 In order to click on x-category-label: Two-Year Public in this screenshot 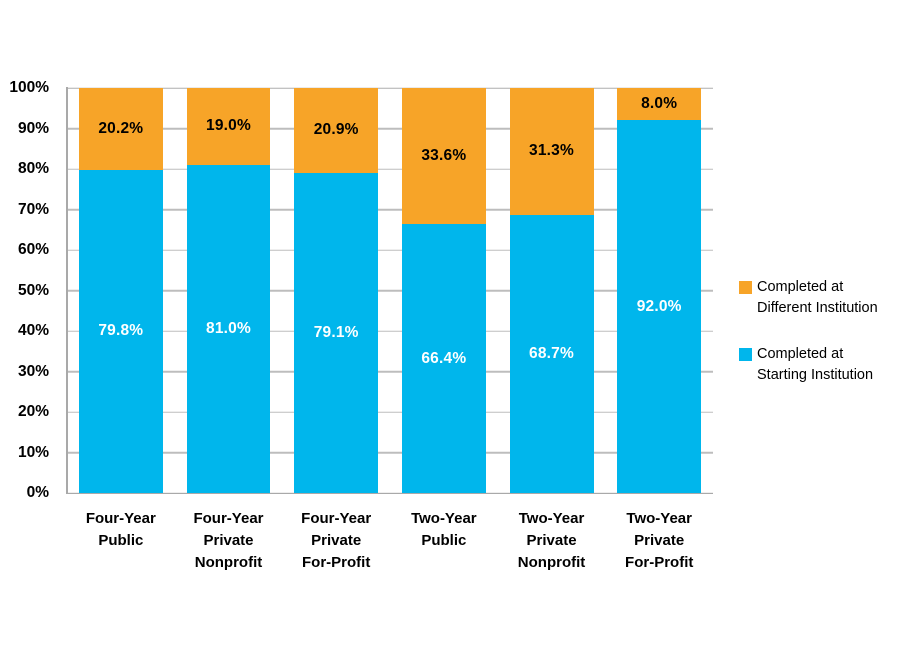, I will do `click(444, 529)`.